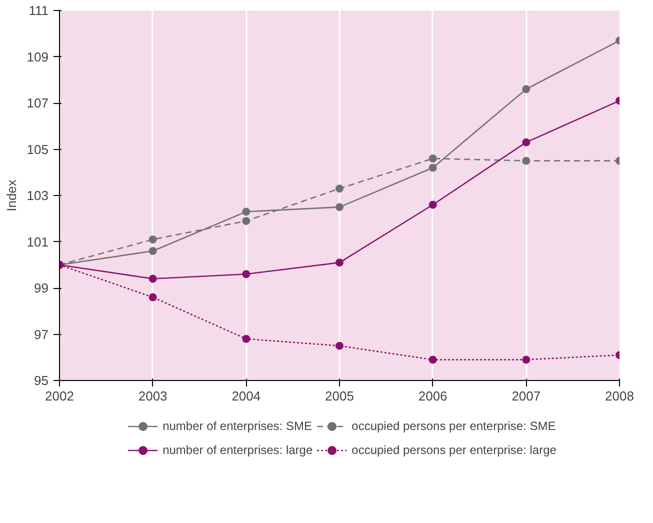 The height and width of the screenshot is (523, 653). What do you see at coordinates (153, 396) in the screenshot?
I see `x-tick-label: 2003` at bounding box center [153, 396].